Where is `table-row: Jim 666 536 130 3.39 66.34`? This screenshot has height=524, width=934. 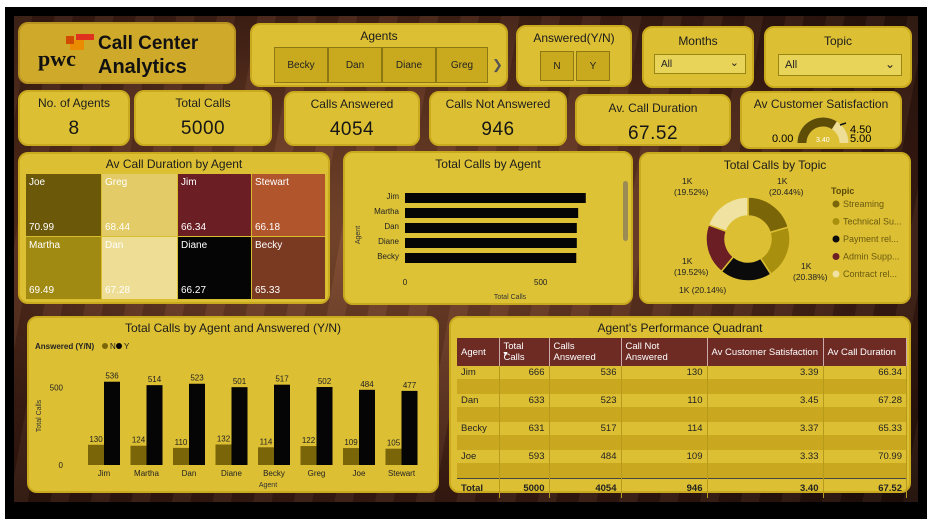 table-row: Jim 666 536 130 3.39 66.34 is located at coordinates (682, 372).